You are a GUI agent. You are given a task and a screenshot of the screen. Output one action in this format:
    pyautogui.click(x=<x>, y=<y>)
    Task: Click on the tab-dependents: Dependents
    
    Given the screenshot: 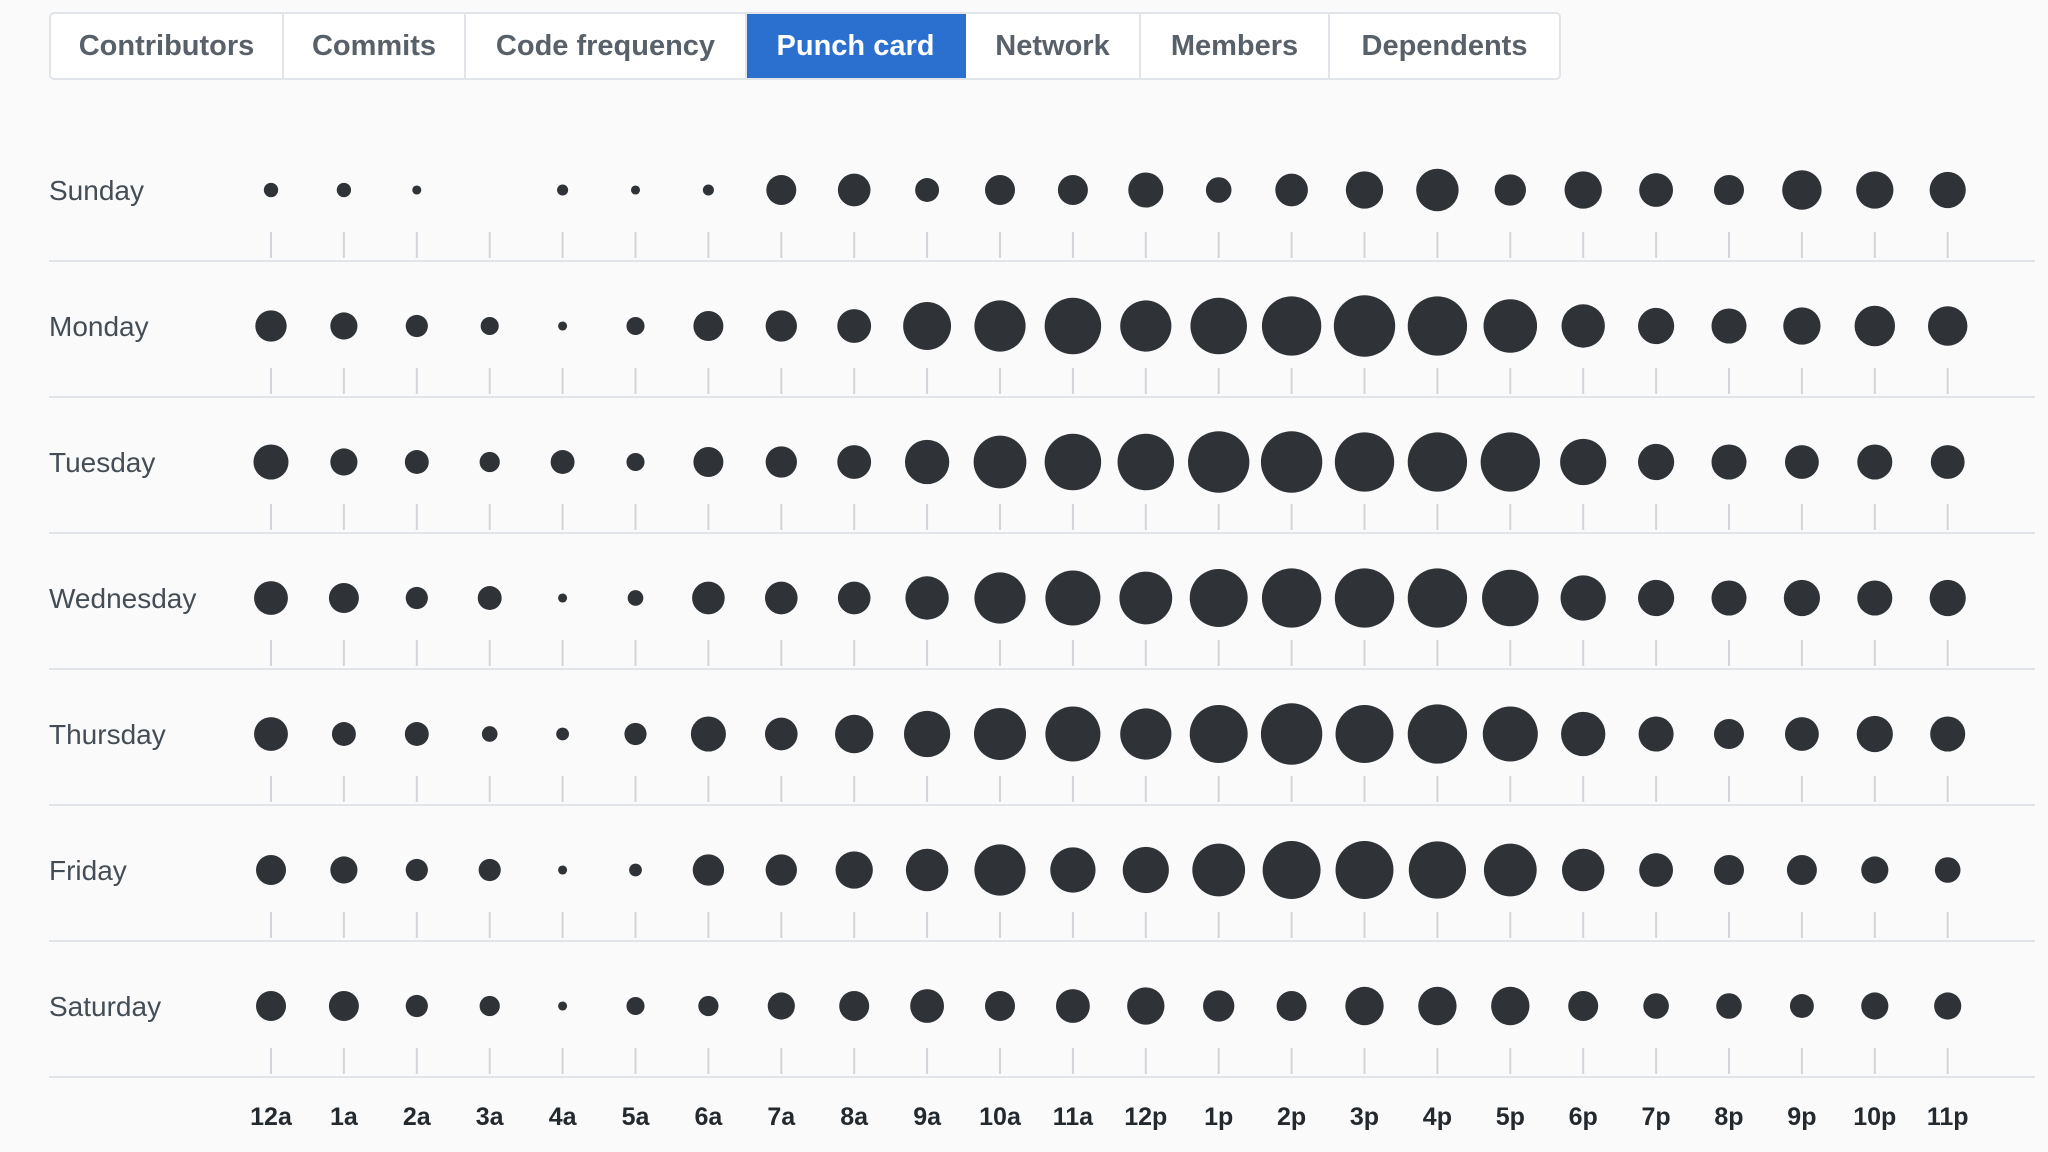 What is the action you would take?
    pyautogui.click(x=1444, y=45)
    